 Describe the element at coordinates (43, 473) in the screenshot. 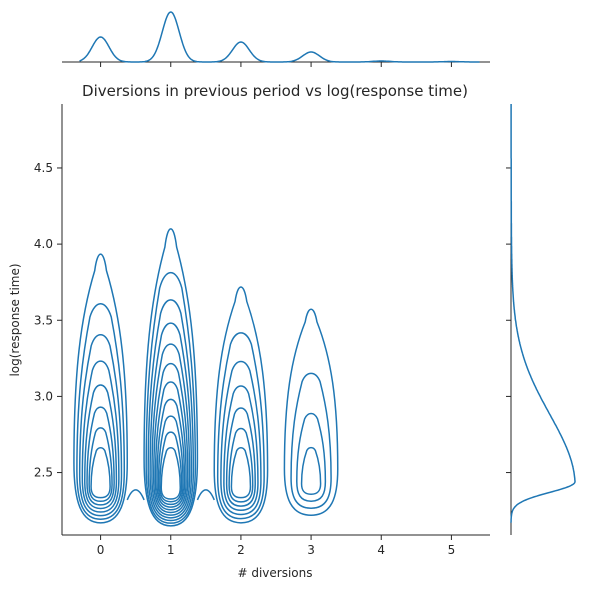

I see `y-tick-label: 2.5` at that location.